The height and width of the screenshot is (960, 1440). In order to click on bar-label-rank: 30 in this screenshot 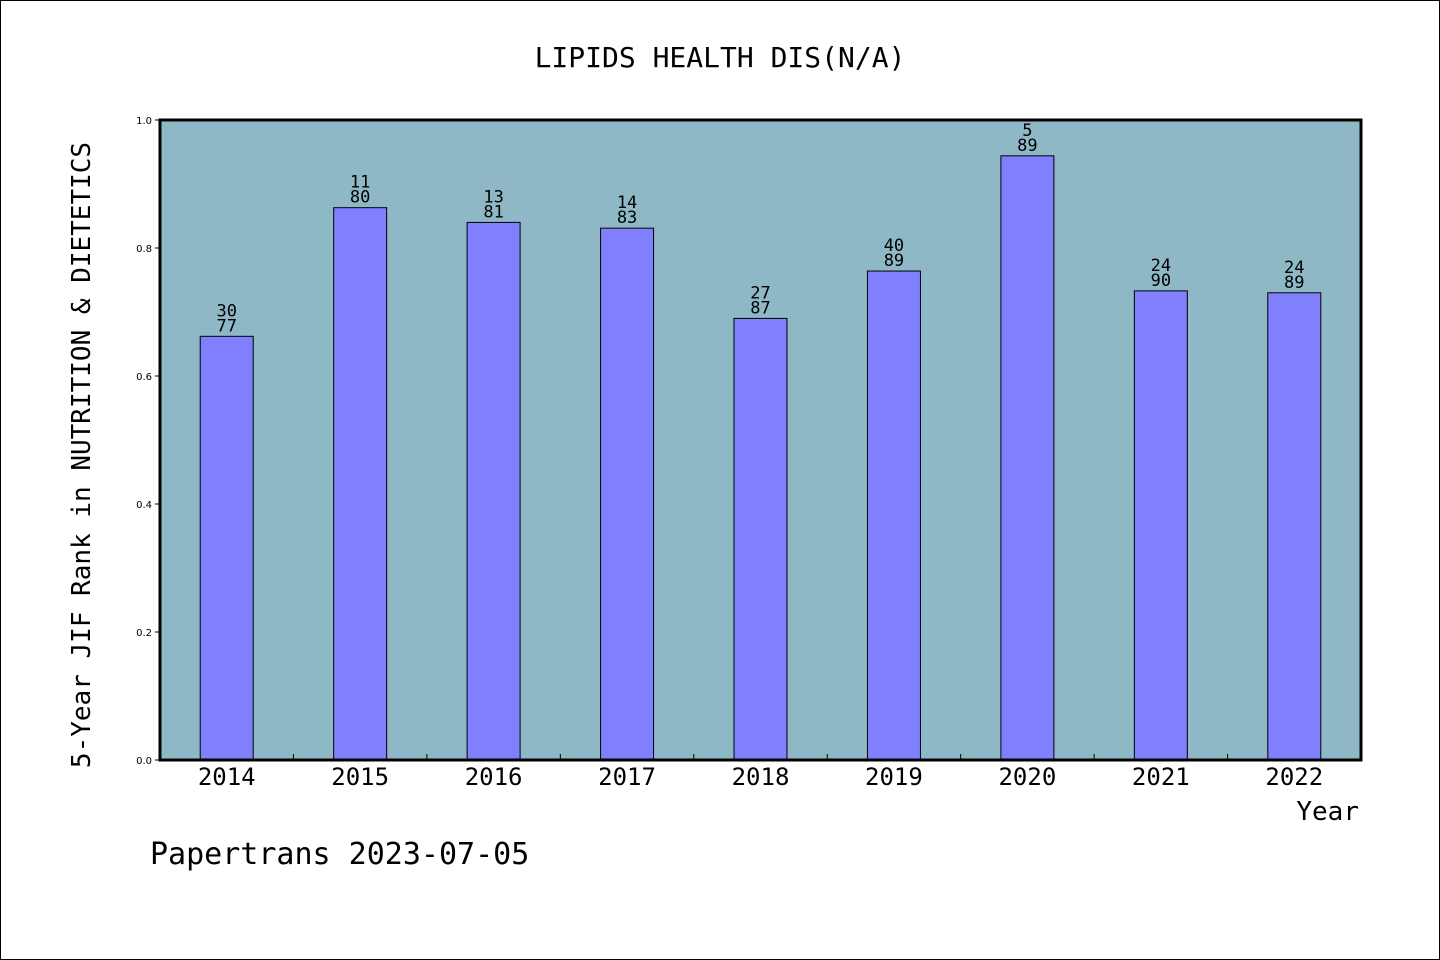, I will do `click(226, 311)`.